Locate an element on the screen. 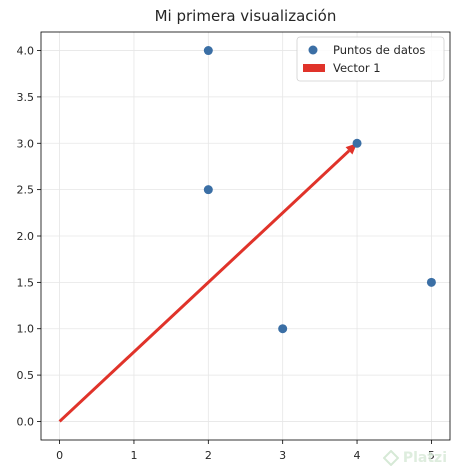 The height and width of the screenshot is (476, 457). legend-marker-points is located at coordinates (313, 50).